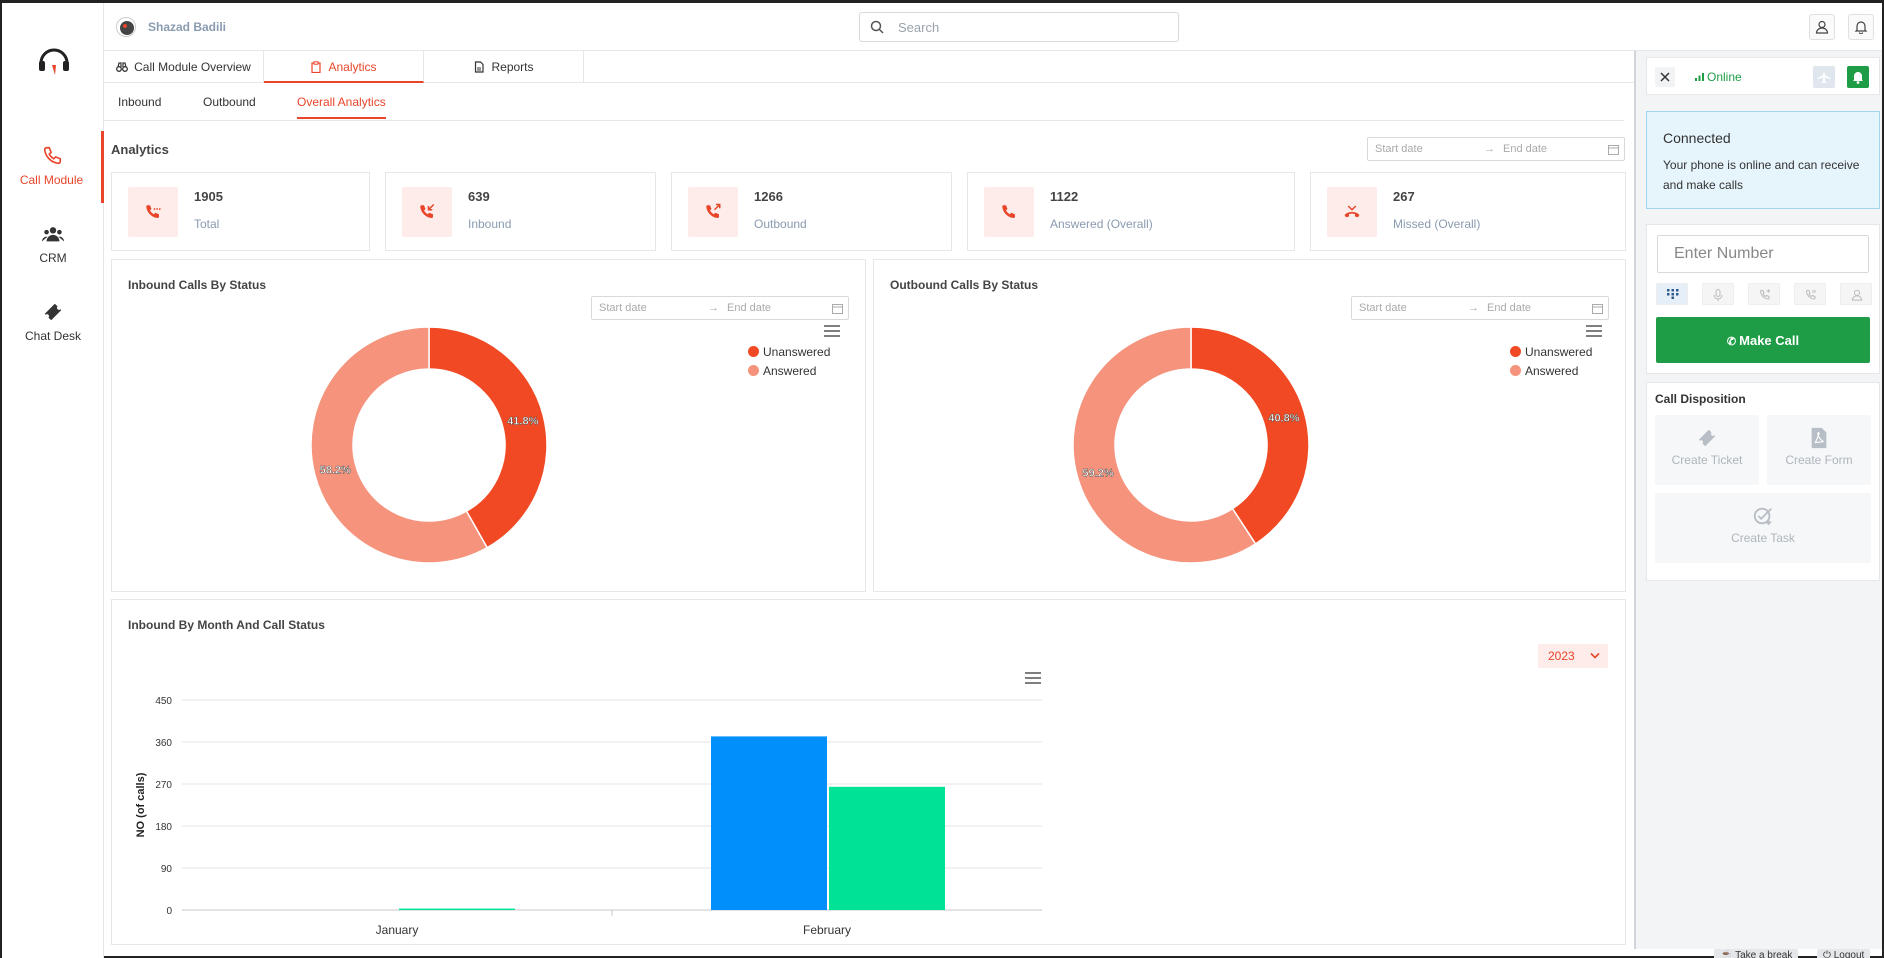 The height and width of the screenshot is (958, 1884). I want to click on nav-label: CRM, so click(53, 258).